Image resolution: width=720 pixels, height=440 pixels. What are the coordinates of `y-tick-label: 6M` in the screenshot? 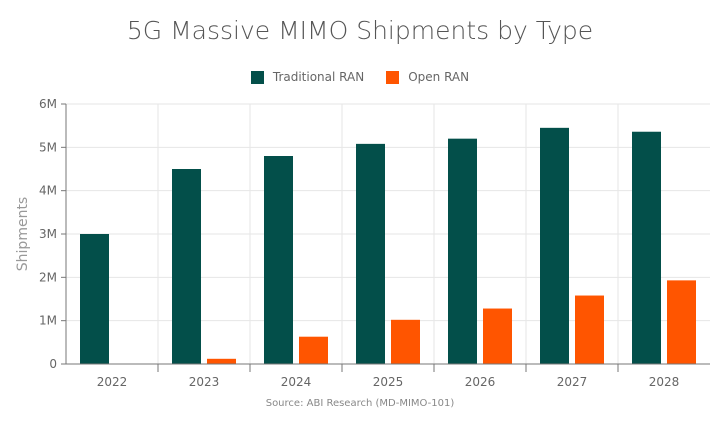 It's located at (48, 104).